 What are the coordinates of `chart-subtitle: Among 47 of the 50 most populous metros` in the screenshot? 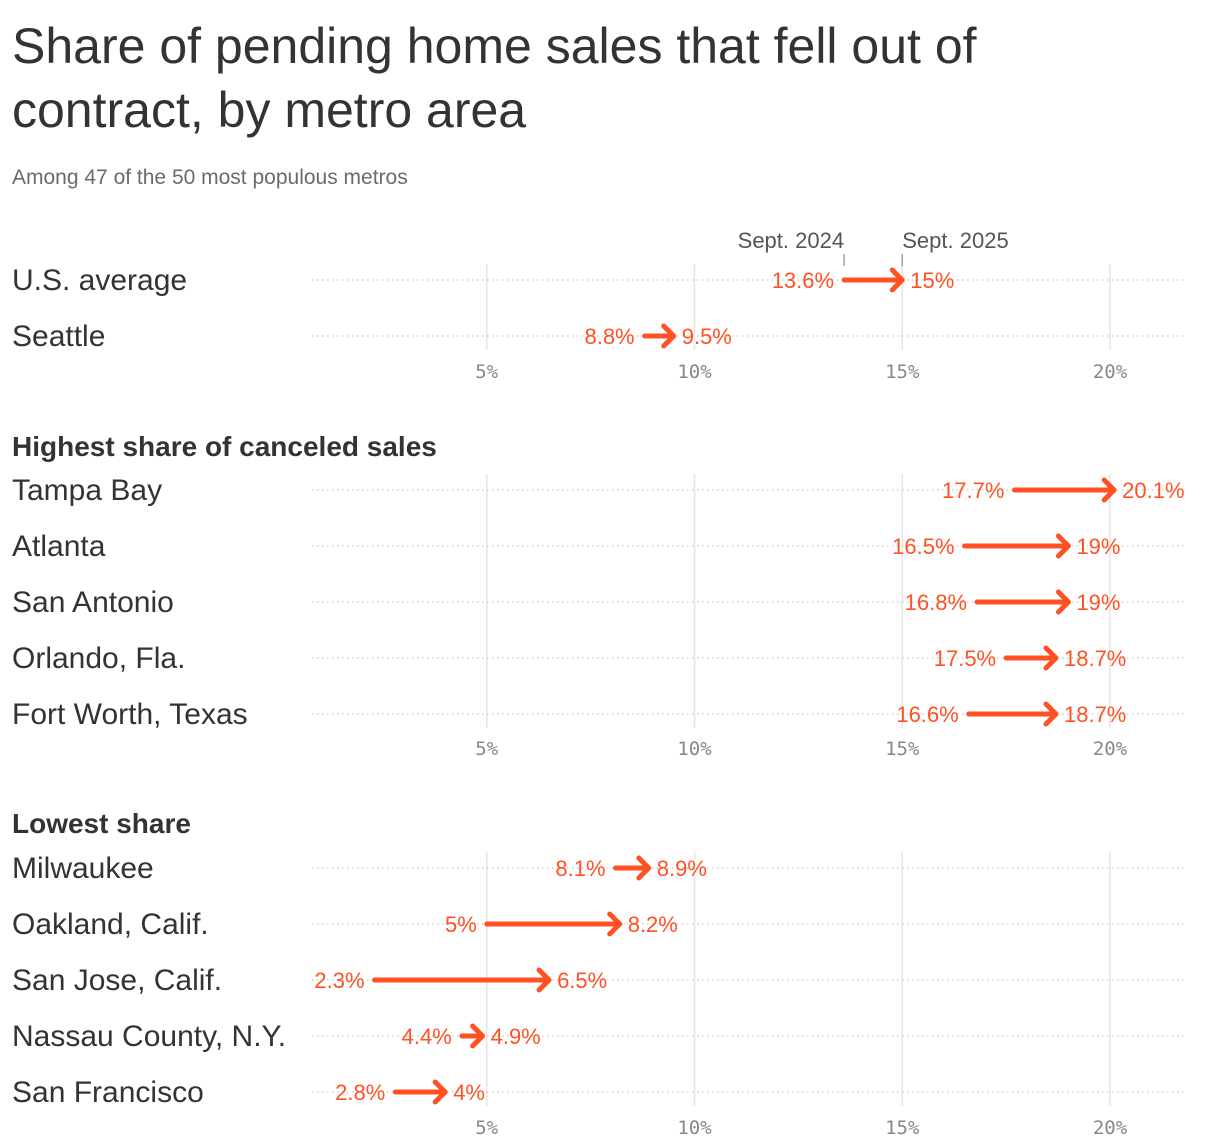 It's located at (210, 177).